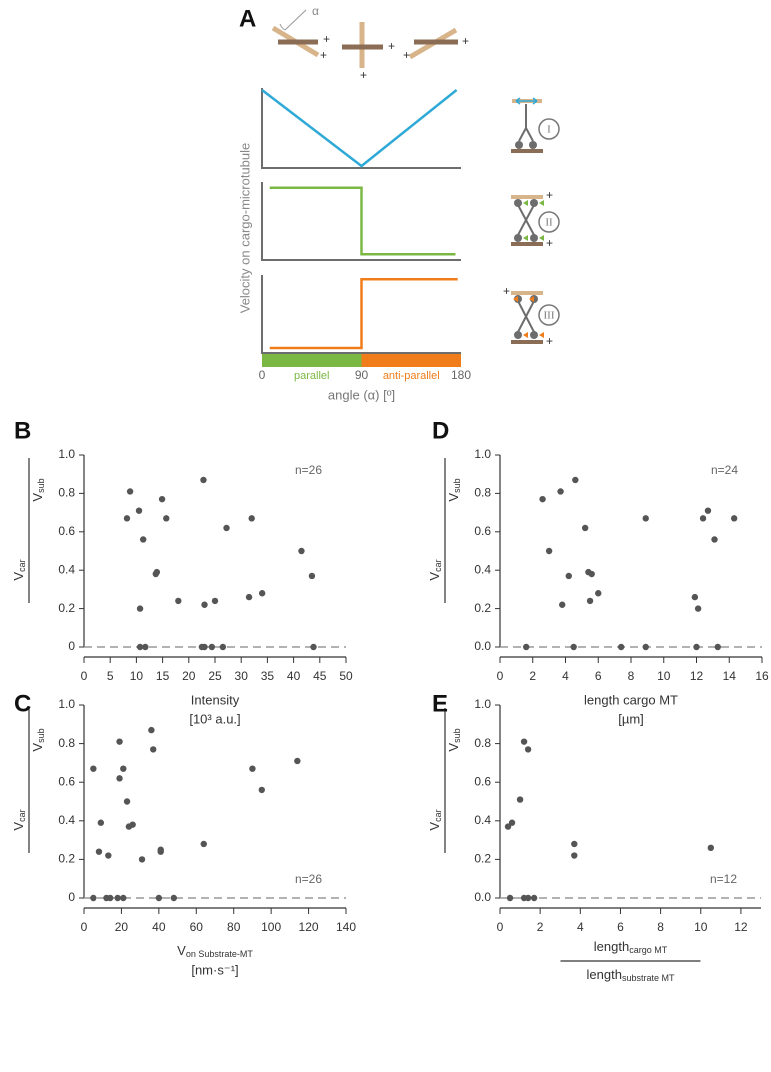 The height and width of the screenshot is (1072, 771). What do you see at coordinates (648, 978) in the screenshot?
I see `x-axis-label-sub: substrate MT` at bounding box center [648, 978].